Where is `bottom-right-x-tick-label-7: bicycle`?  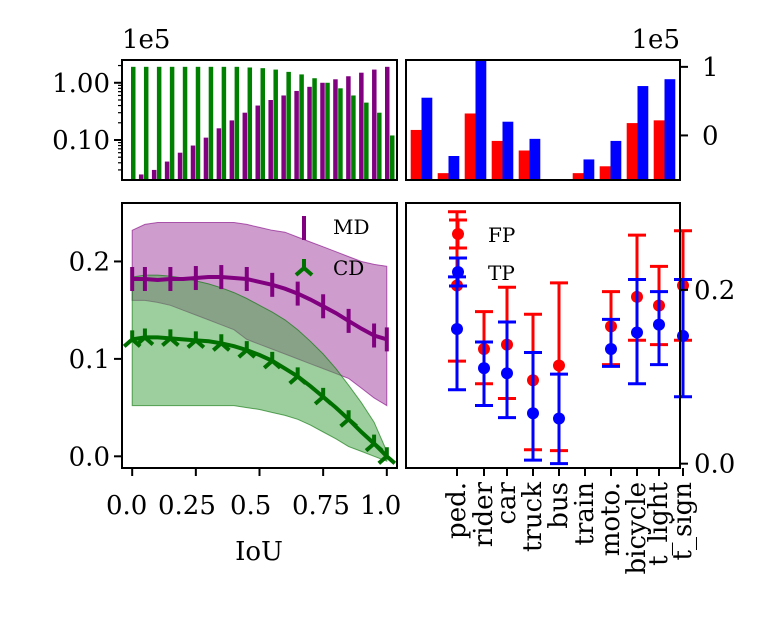
bottom-right-x-tick-label-7: bicycle is located at coordinates (637, 528).